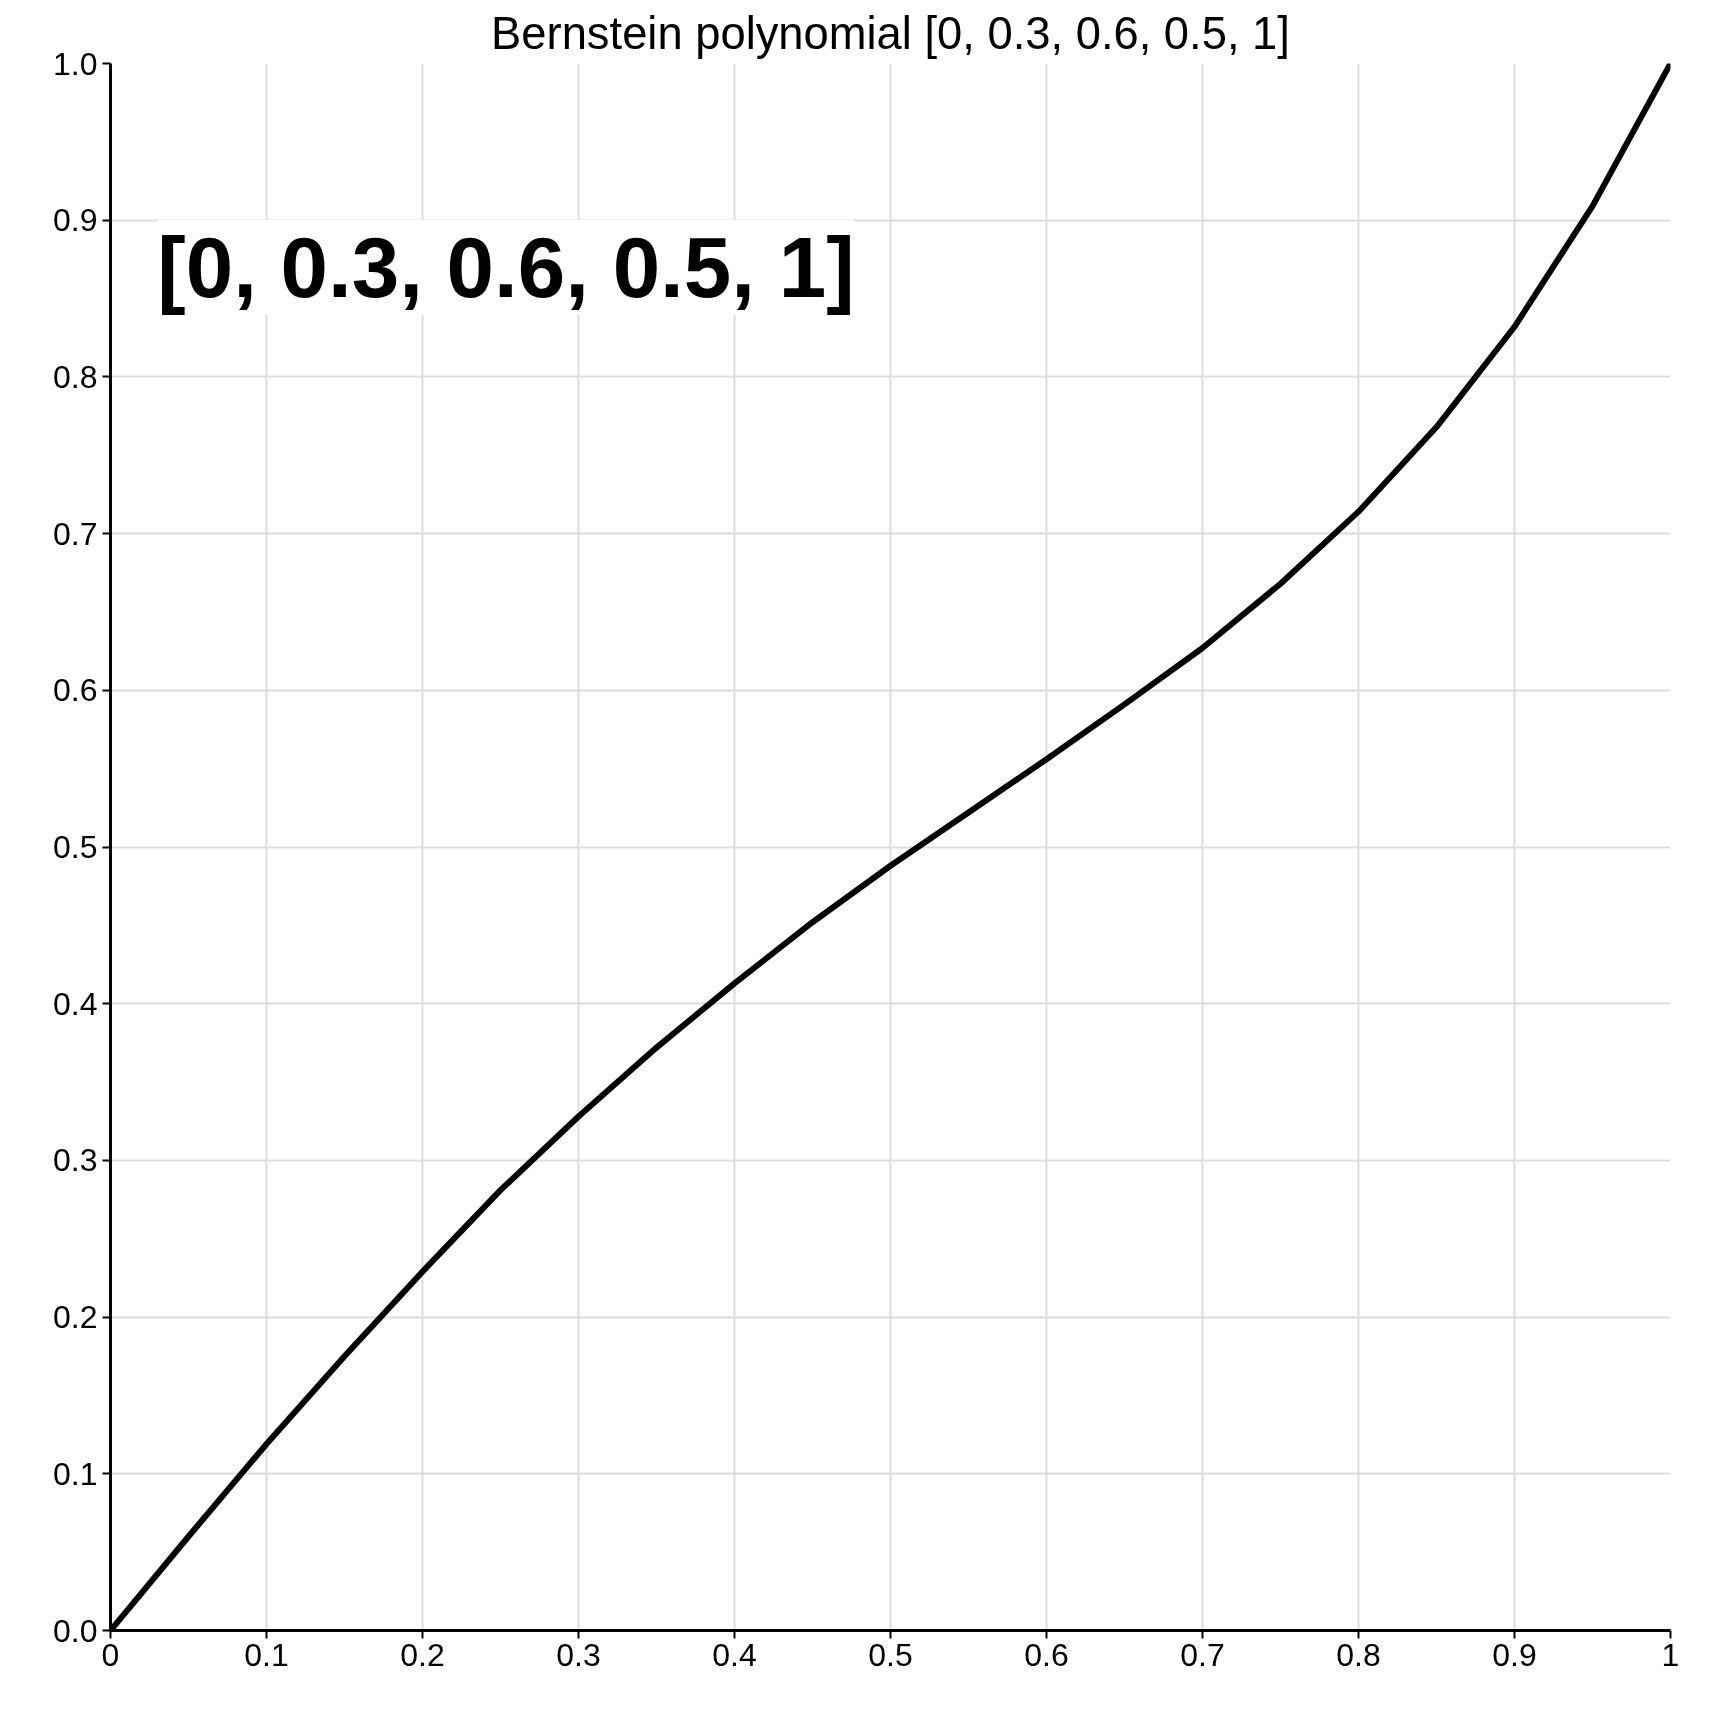 The image size is (1726, 1725). Describe the element at coordinates (1046, 1654) in the screenshot. I see `x-tick-label: 0.6` at that location.